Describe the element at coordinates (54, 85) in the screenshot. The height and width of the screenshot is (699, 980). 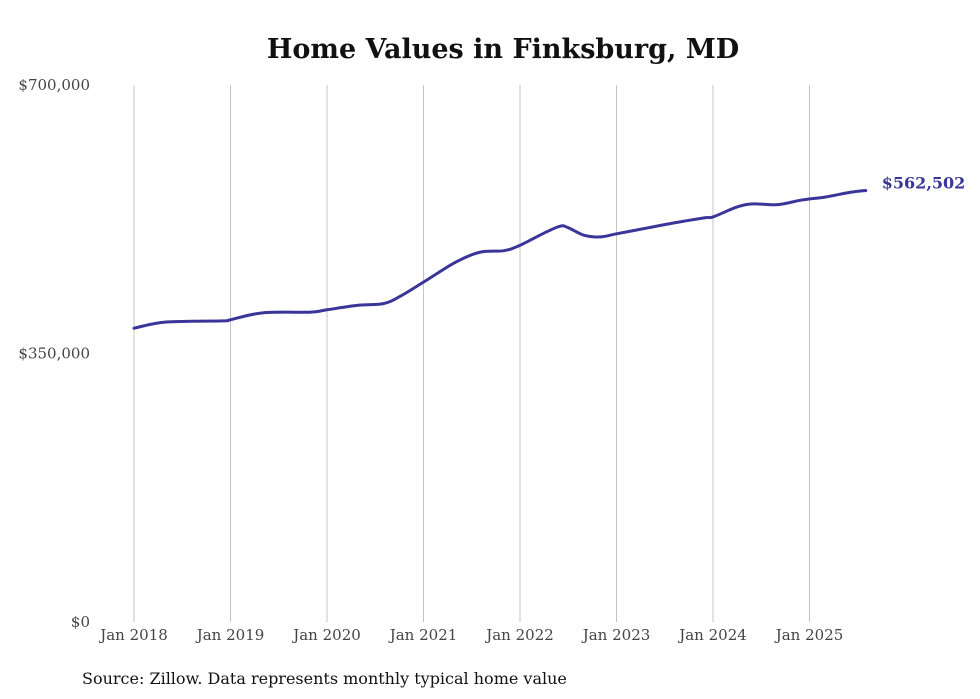
I see `y-tick-label: $700,000` at that location.